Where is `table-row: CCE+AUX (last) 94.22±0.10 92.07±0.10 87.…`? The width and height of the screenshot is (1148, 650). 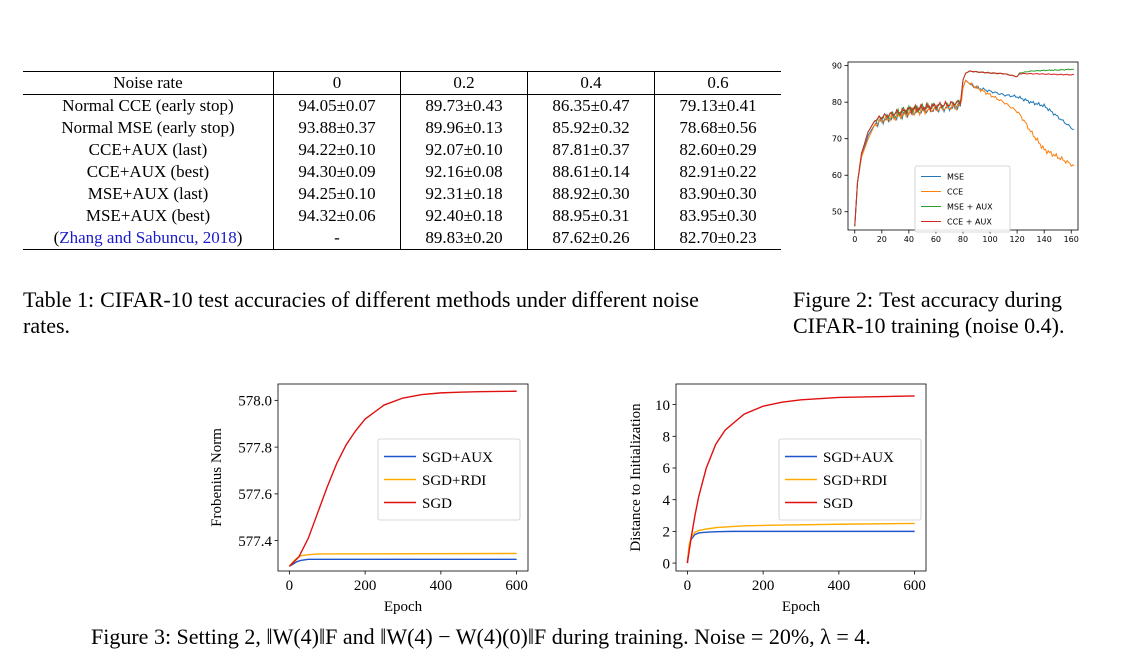
table-row: CCE+AUX (last) 94.22±0.10 92.07±0.10 87.… is located at coordinates (402, 150).